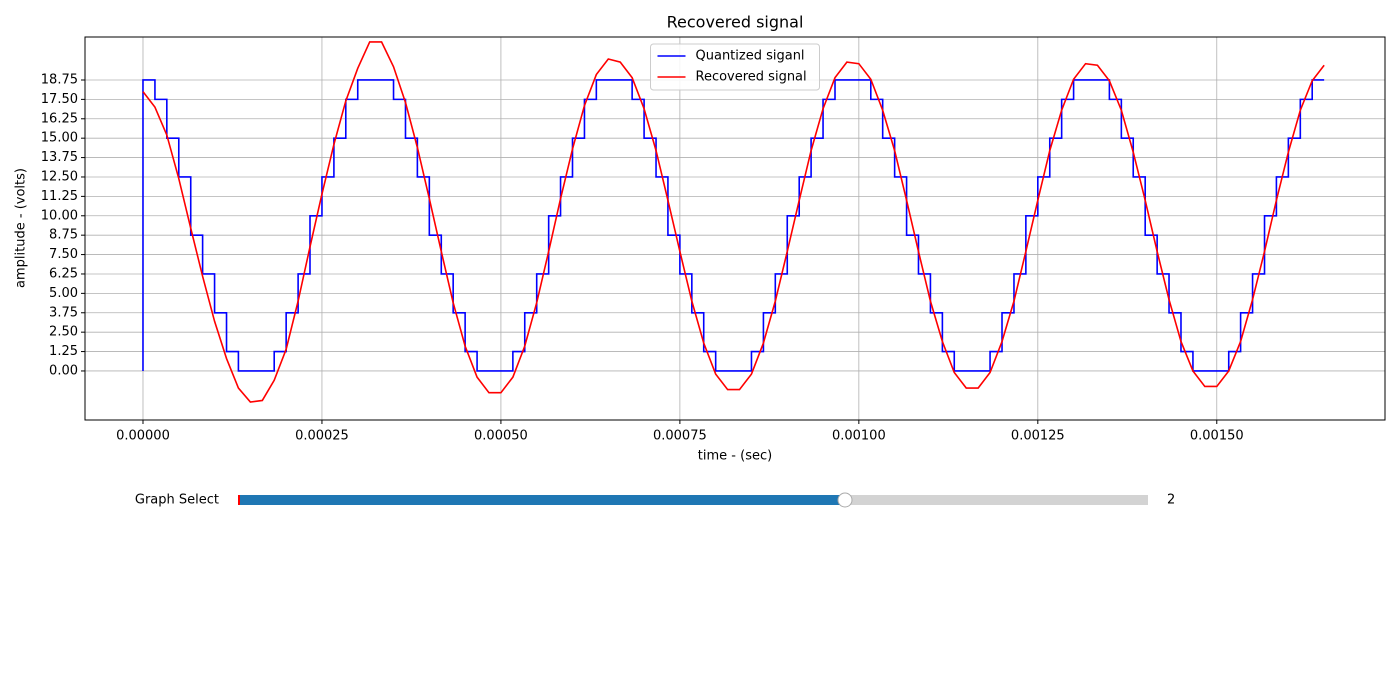 This screenshot has height=700, width=1400. Describe the element at coordinates (59, 215) in the screenshot. I see `y-tick-label: 10.00` at that location.